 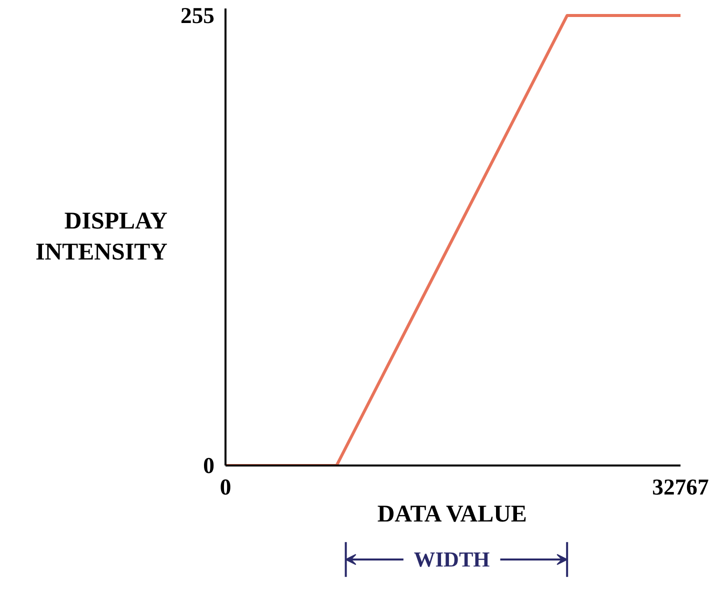 What do you see at coordinates (452, 515) in the screenshot?
I see `x-axis-title: DATA VALUE` at bounding box center [452, 515].